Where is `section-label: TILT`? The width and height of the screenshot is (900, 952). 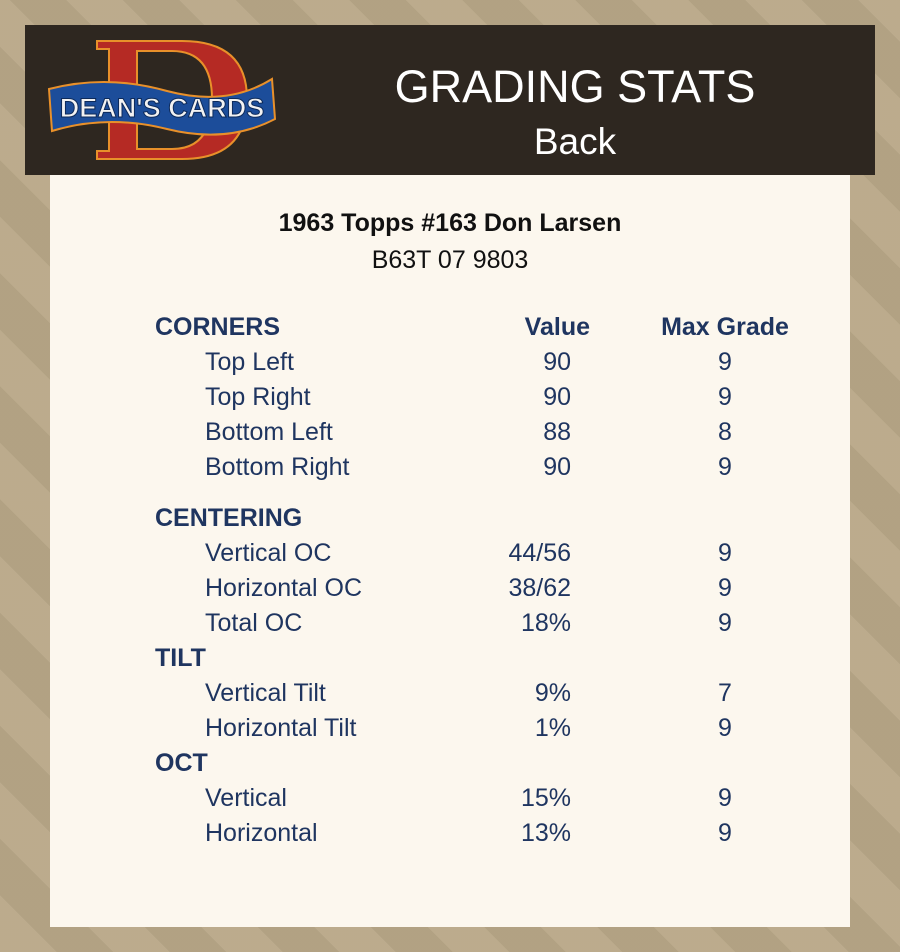
section-label: TILT is located at coordinates (180, 658).